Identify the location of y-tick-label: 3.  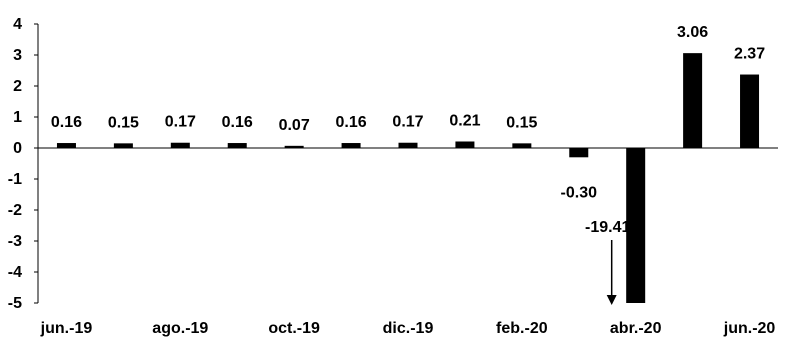
(17, 55).